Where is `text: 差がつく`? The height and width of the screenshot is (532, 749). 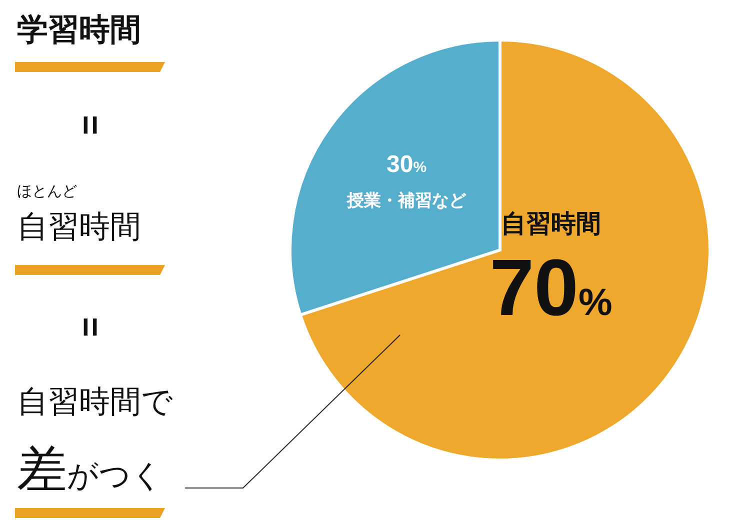
text: 差がつく is located at coordinates (90, 469).